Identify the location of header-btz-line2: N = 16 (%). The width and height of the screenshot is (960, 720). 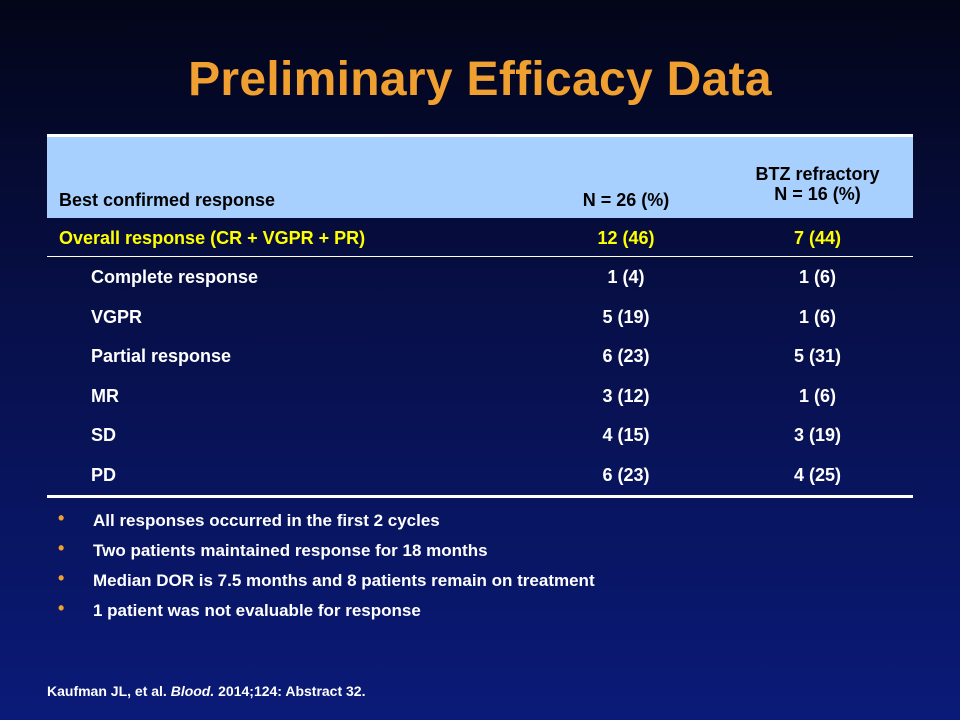
(817, 194).